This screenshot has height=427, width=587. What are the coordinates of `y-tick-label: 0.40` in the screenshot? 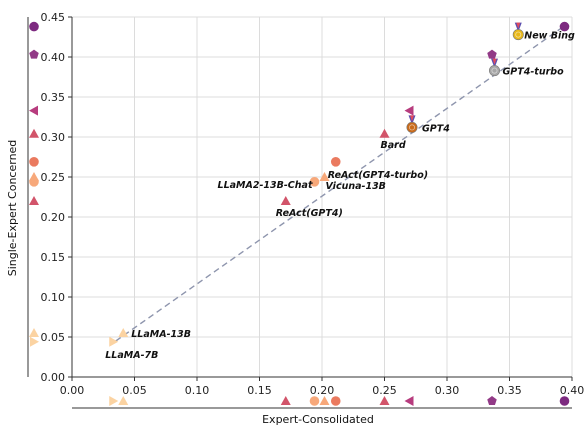 It's located at (53, 57).